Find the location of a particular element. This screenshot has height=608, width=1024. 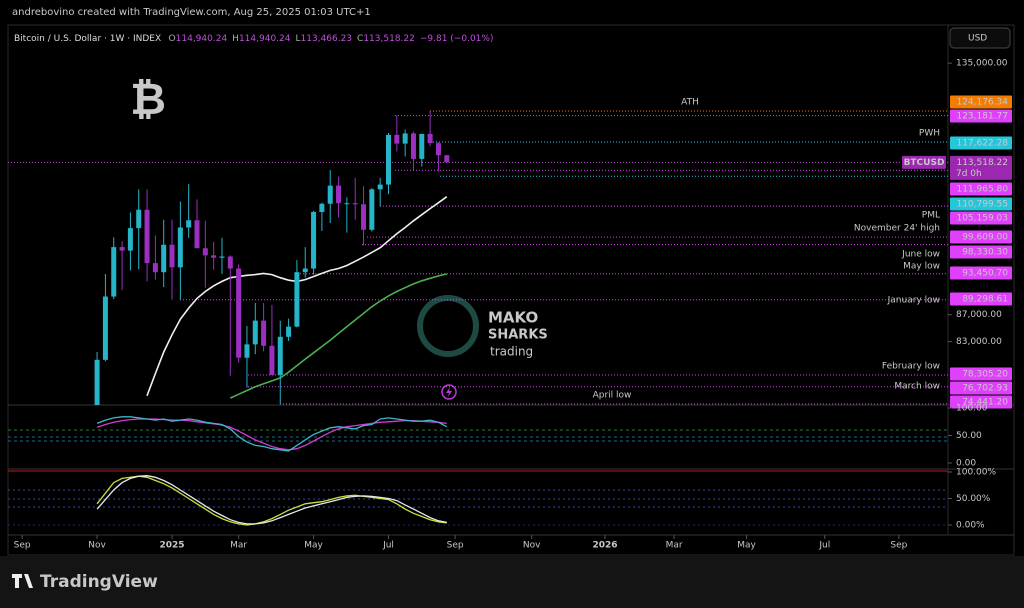

level-label: 111,965.80 is located at coordinates (982, 190).